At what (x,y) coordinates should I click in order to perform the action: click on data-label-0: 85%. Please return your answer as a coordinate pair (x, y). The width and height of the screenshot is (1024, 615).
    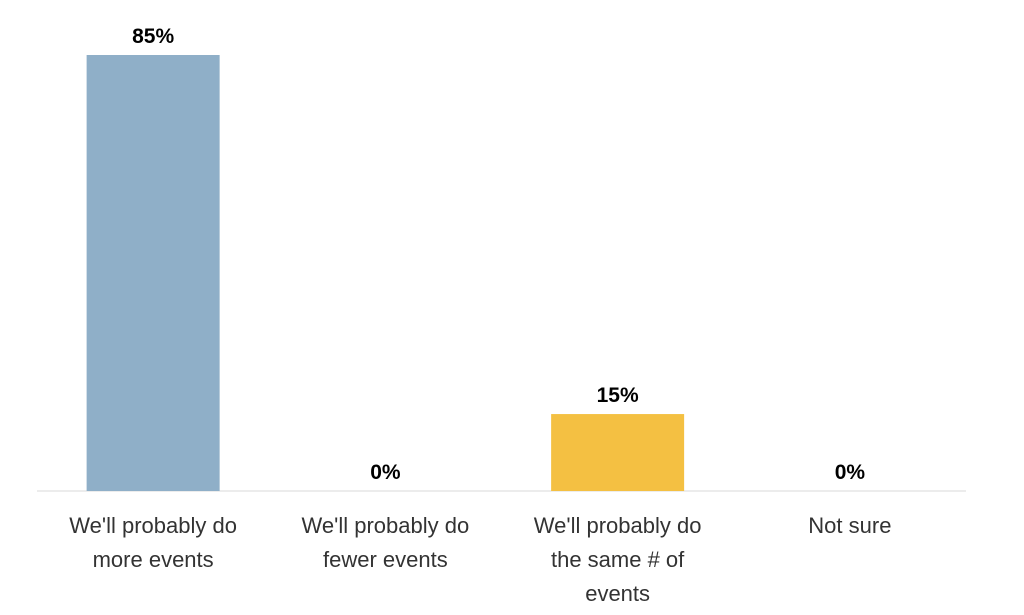
    Looking at the image, I should click on (153, 36).